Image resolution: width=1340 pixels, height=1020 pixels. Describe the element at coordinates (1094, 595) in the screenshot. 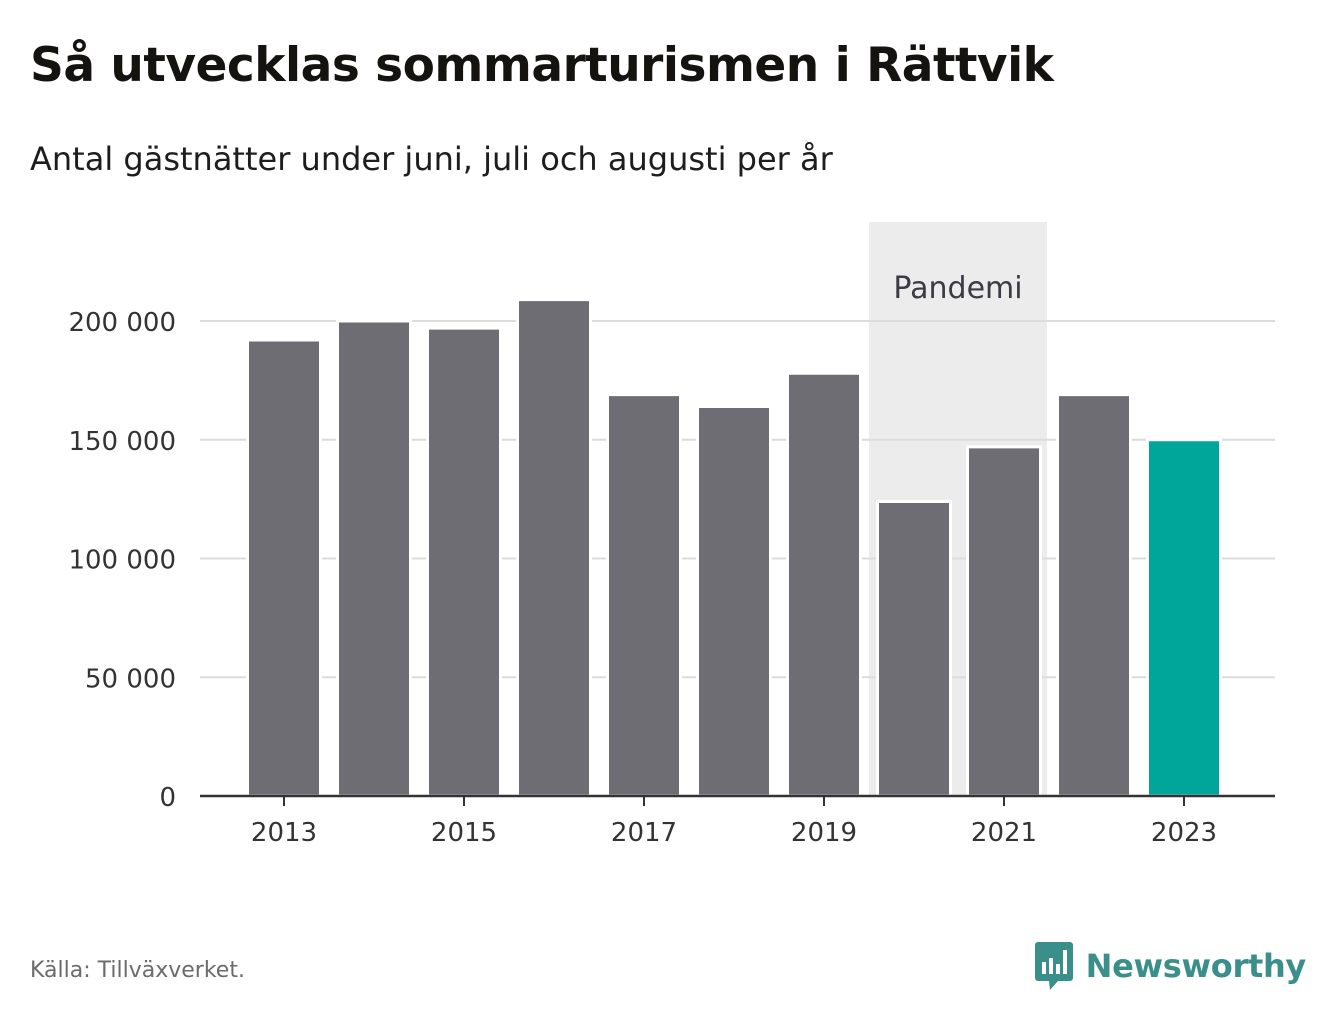

I see `bar-2022` at that location.